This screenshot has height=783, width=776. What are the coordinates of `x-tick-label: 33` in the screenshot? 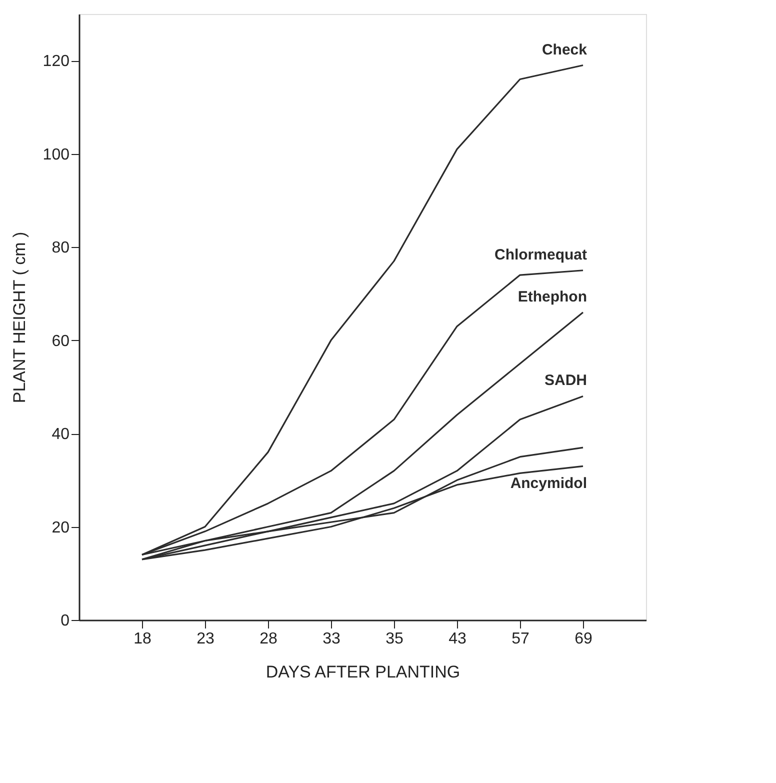 It's located at (331, 639).